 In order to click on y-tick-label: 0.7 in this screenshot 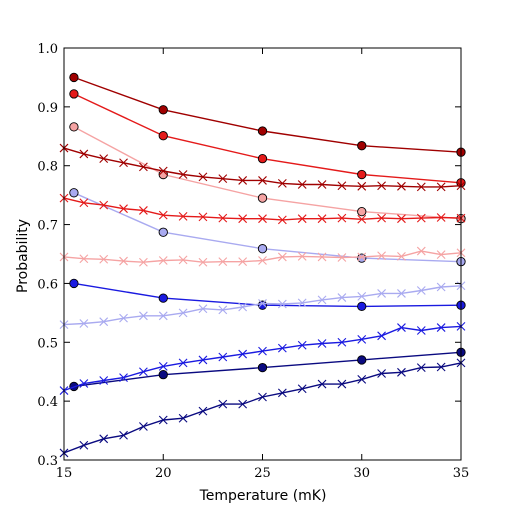, I will do `click(47, 226)`.